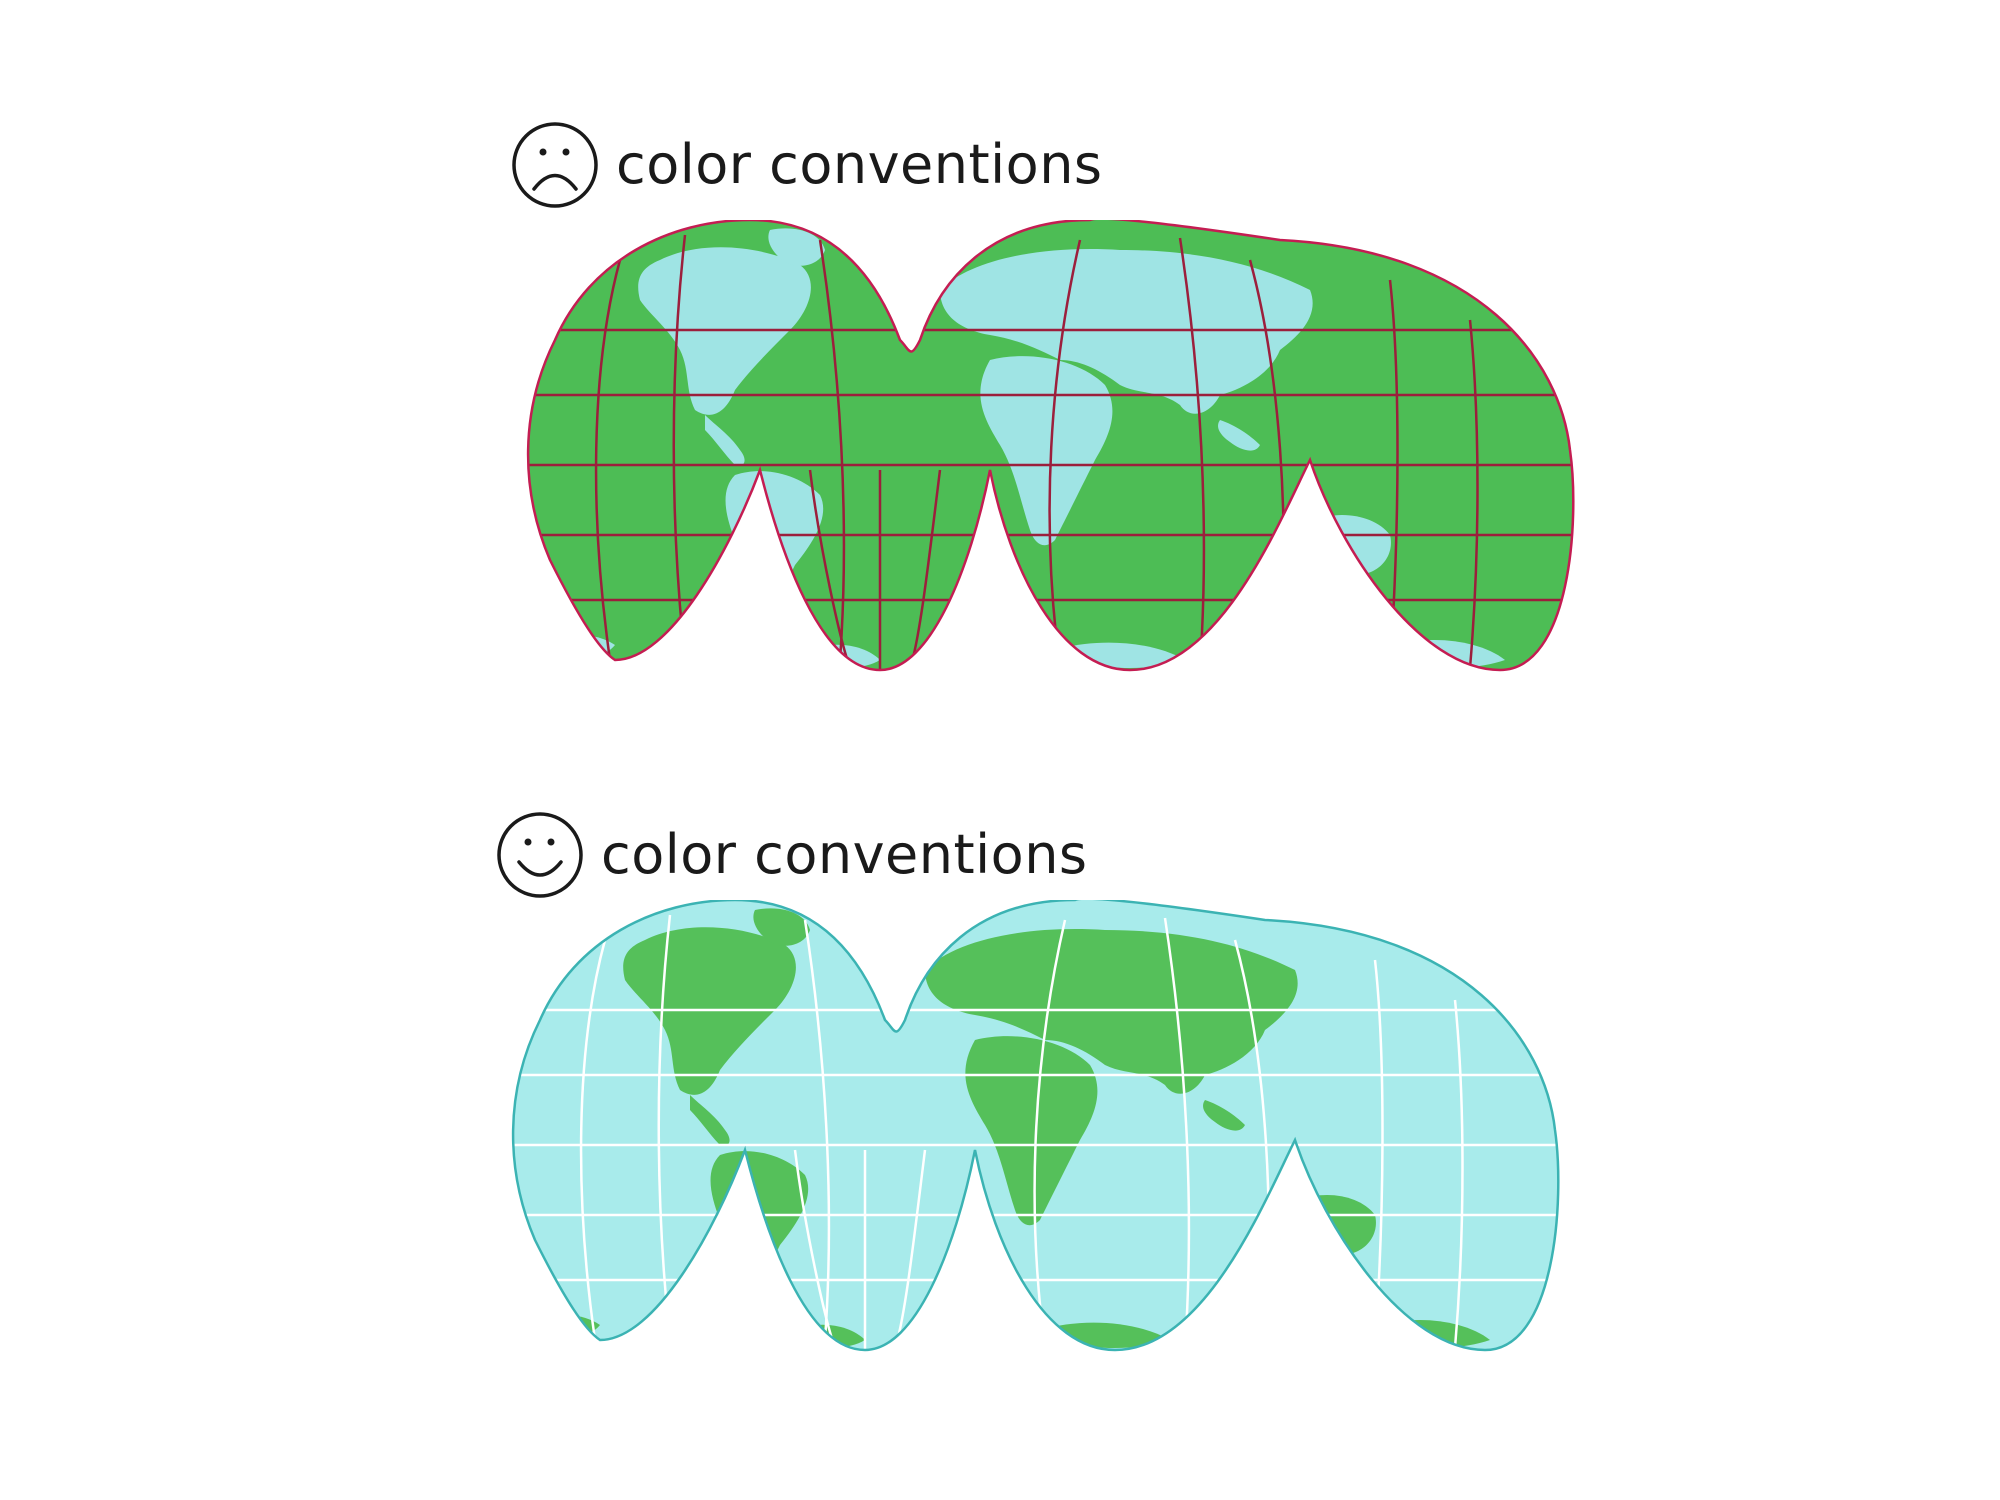 This screenshot has height=1500, width=2000. Describe the element at coordinates (555, 165) in the screenshot. I see `sad-face-icon` at that location.